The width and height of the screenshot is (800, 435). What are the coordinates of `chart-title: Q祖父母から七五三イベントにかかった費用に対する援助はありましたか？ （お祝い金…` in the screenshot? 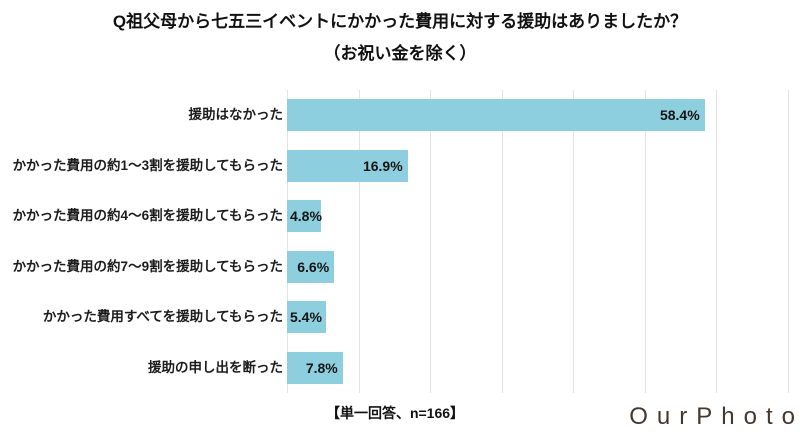 It's located at (400, 37).